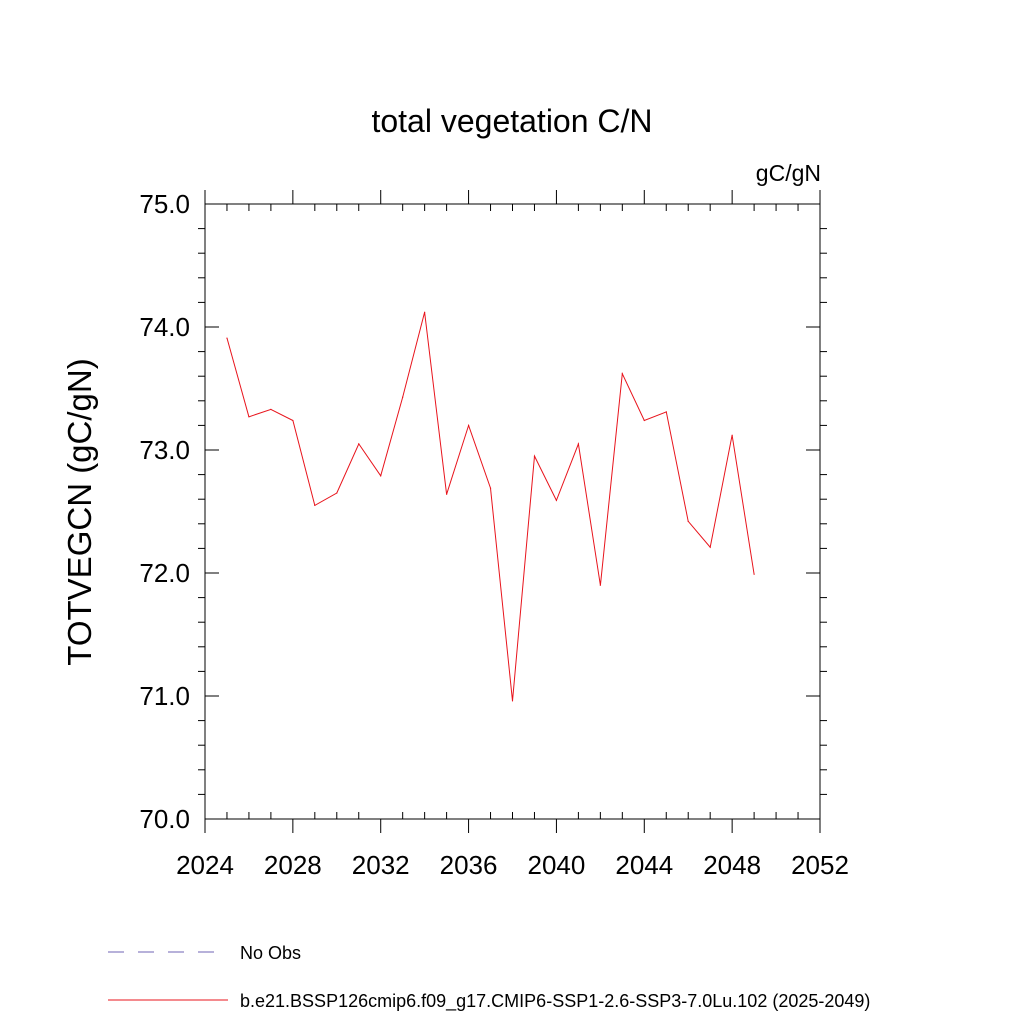  What do you see at coordinates (164, 204) in the screenshot?
I see `y-tick-label: 75.0` at bounding box center [164, 204].